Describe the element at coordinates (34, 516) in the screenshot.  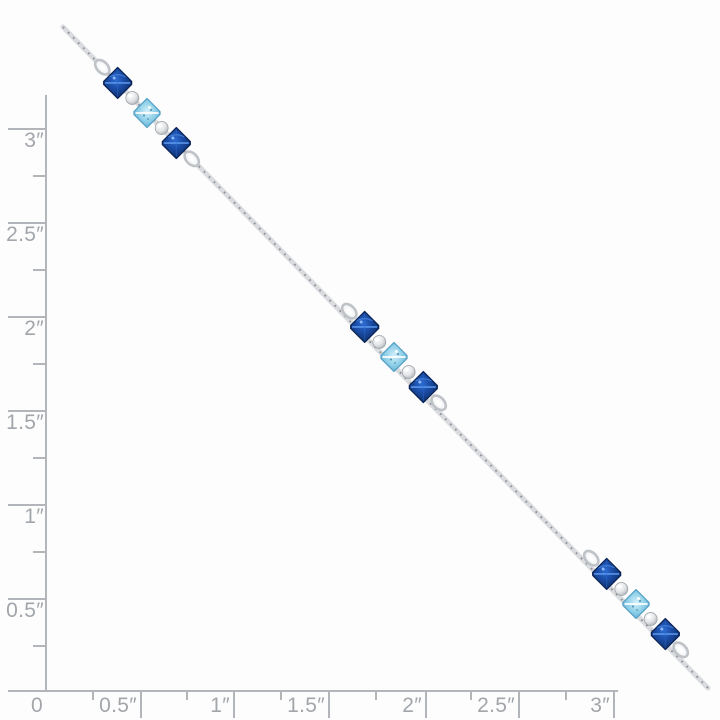
I see `ruler-label-1in-v: 1″` at that location.